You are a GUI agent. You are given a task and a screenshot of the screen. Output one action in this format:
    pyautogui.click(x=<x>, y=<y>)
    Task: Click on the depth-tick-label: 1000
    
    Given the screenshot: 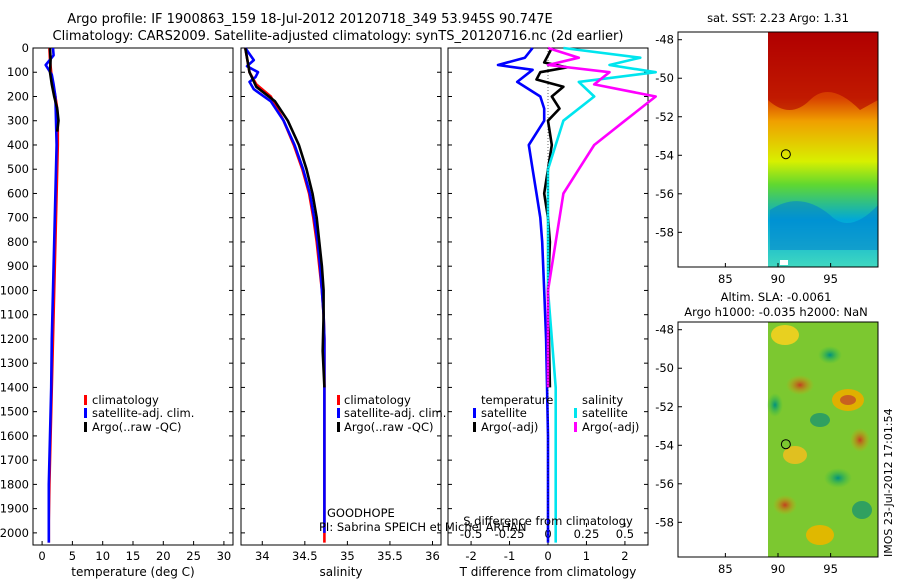 What is the action you would take?
    pyautogui.click(x=14, y=290)
    